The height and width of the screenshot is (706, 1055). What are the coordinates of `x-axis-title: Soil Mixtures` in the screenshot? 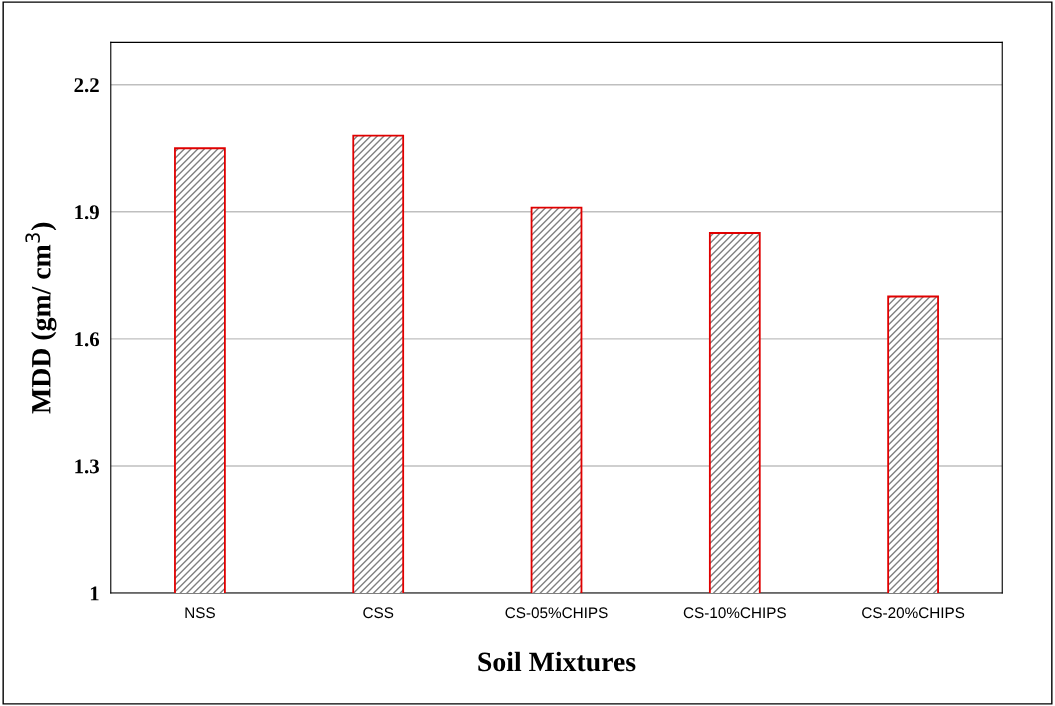 It's located at (557, 661).